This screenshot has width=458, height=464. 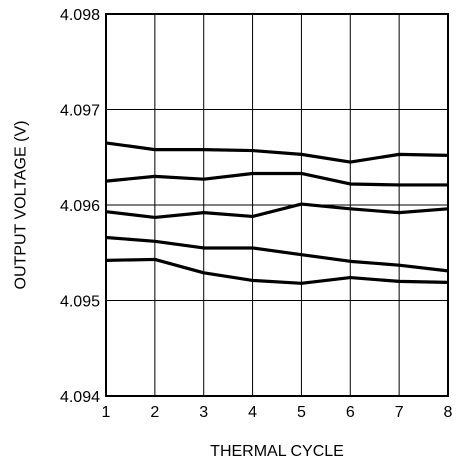 What do you see at coordinates (21, 205) in the screenshot?
I see `y-axis-title: OUTPUT VOLTAGE (V)` at bounding box center [21, 205].